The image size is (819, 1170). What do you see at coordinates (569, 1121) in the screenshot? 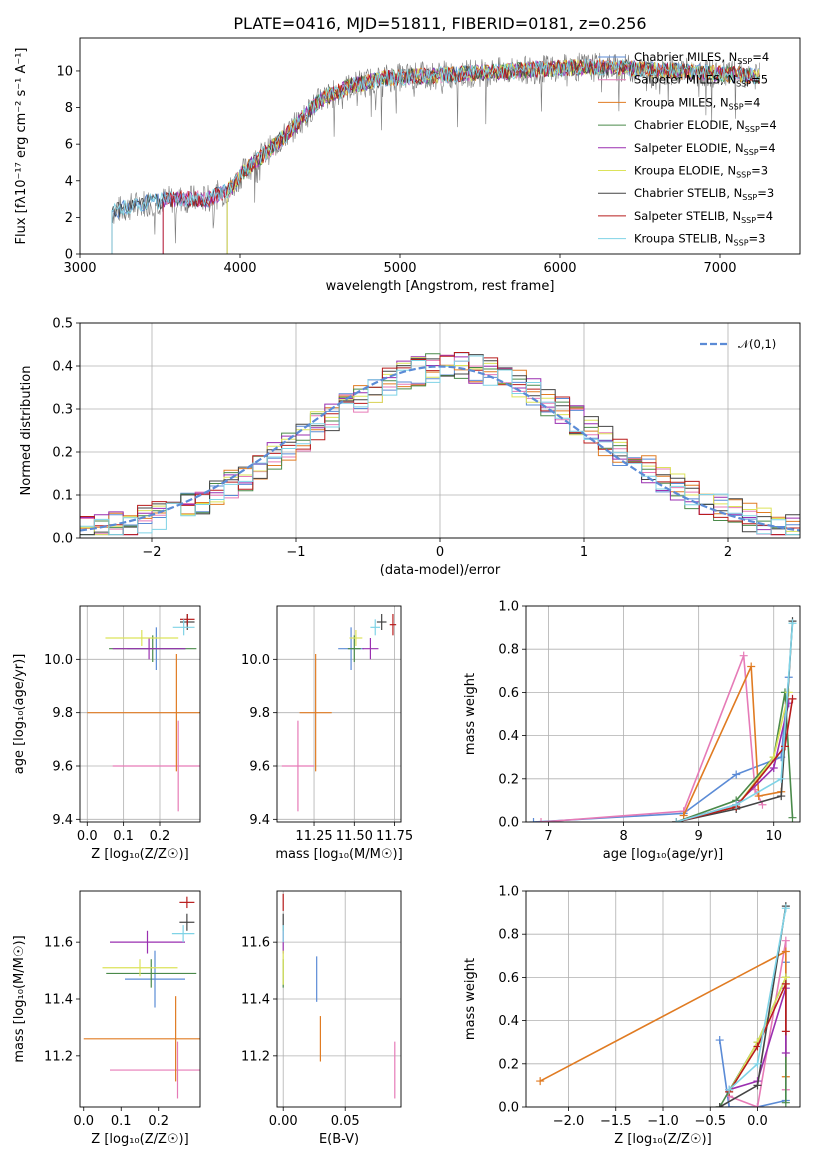
I see `mass-weight-vs-Z-x-tick-label: −2.0` at bounding box center [569, 1121].